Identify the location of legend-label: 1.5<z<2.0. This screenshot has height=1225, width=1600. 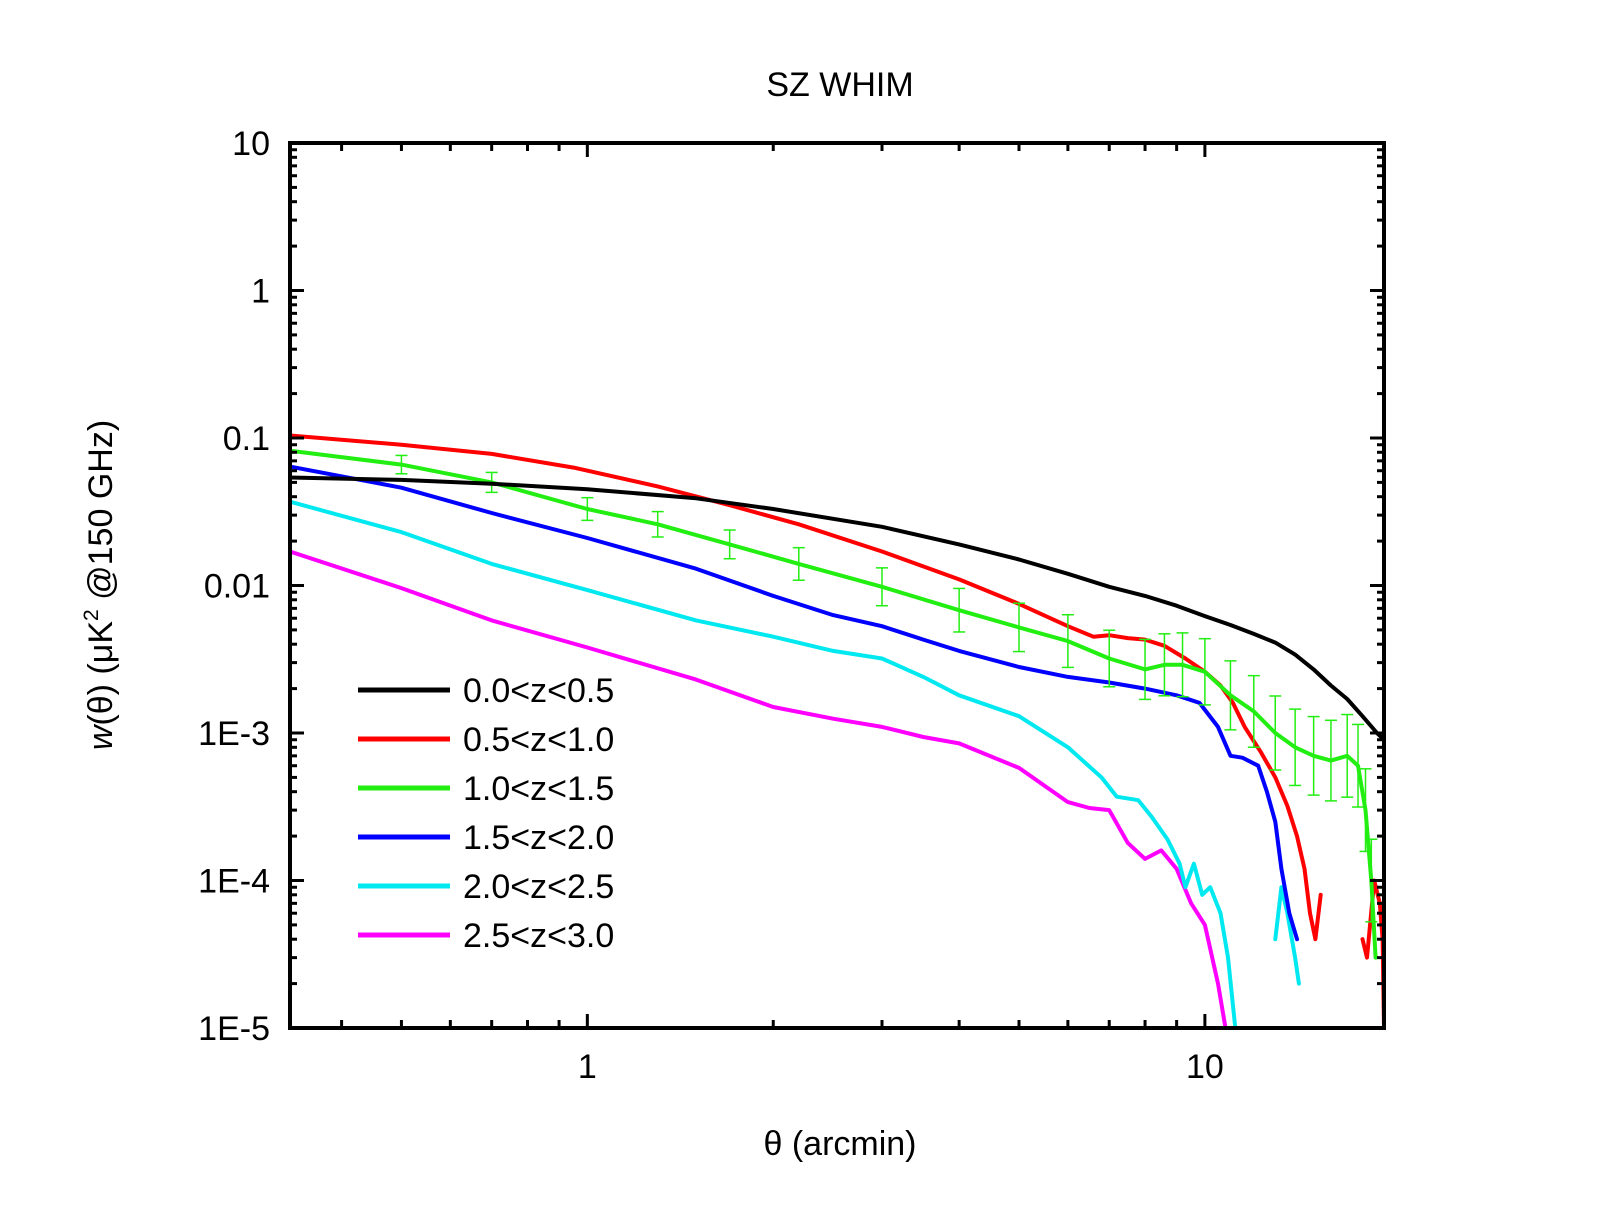
(538, 838).